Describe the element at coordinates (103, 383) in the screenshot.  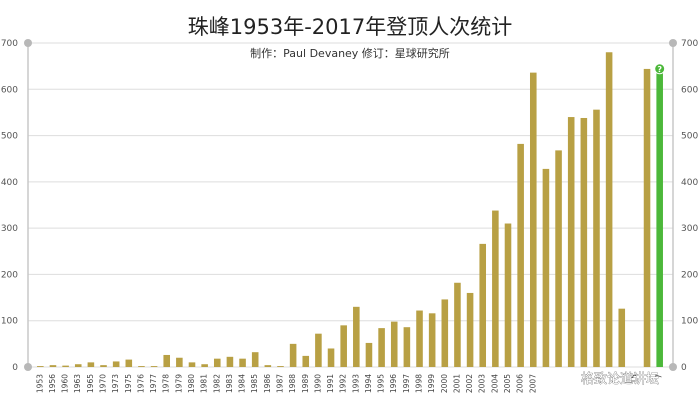
I see `x-tick-label: 1970` at that location.